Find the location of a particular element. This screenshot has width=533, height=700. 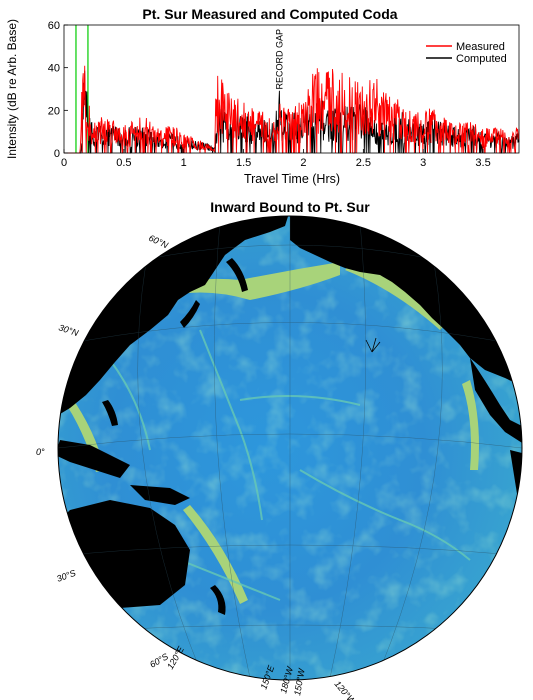

kamchatka is located at coordinates (237, 275).